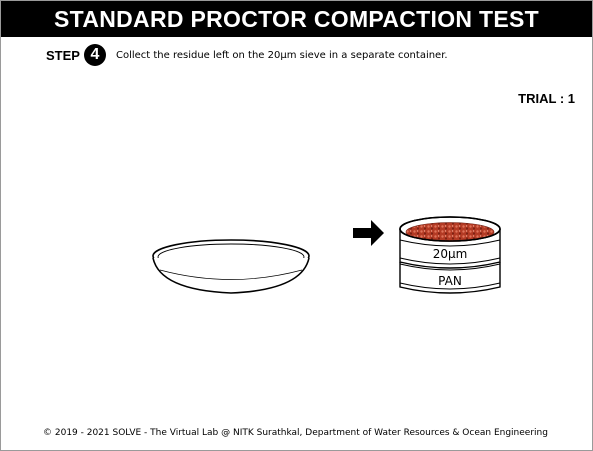  I want to click on right-arrow-icon, so click(368, 233).